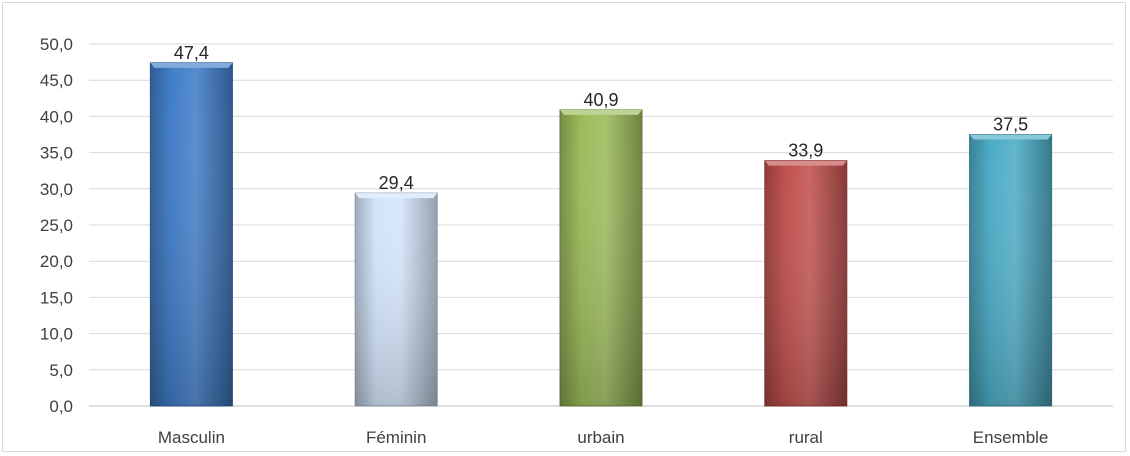  I want to click on bar-urbain, so click(601, 258).